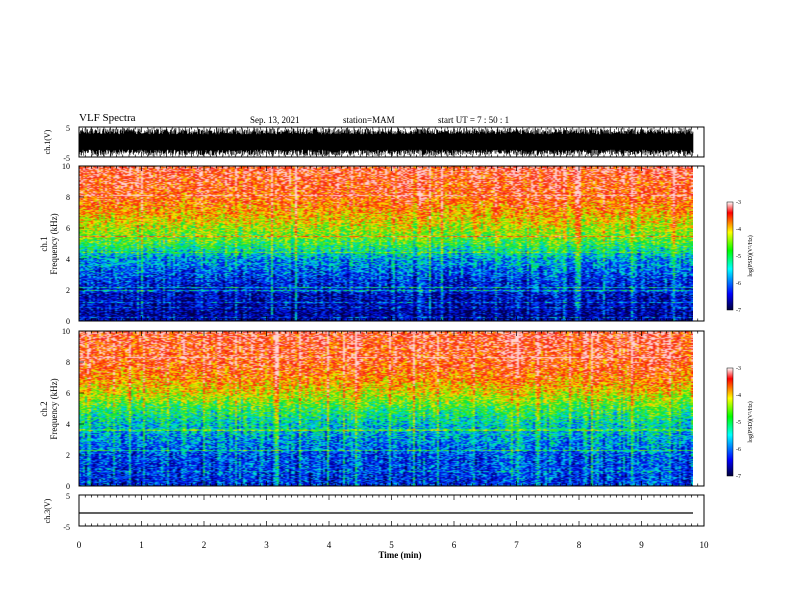 This screenshot has width=792, height=612. I want to click on time-axis-title: Time (min), so click(399, 555).